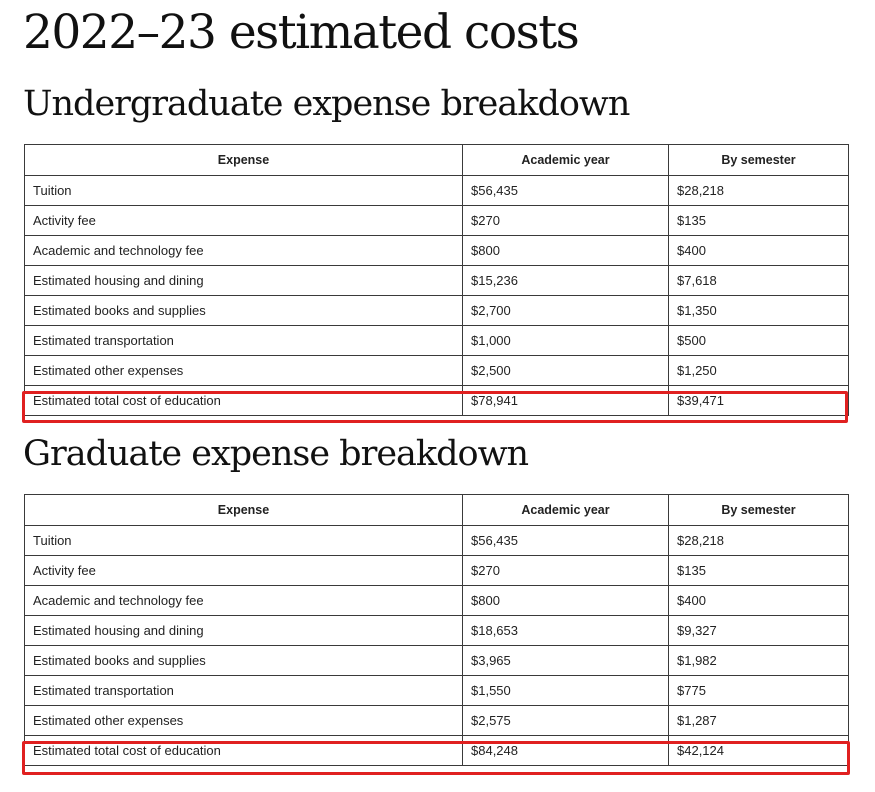 The width and height of the screenshot is (875, 792). I want to click on academic-year-cell: $18,653, so click(565, 630).